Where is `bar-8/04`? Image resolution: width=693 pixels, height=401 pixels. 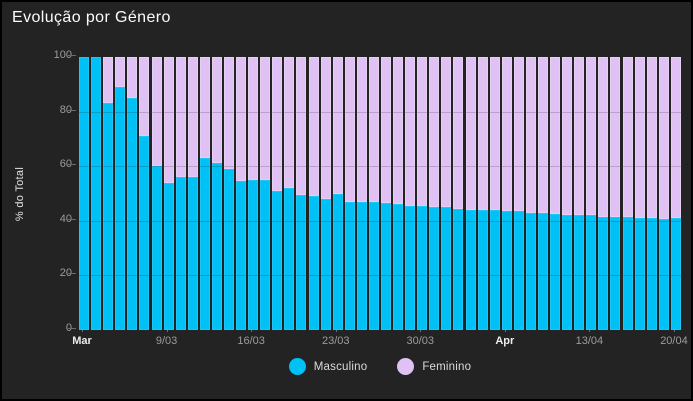 bar-8/04 is located at coordinates (531, 193).